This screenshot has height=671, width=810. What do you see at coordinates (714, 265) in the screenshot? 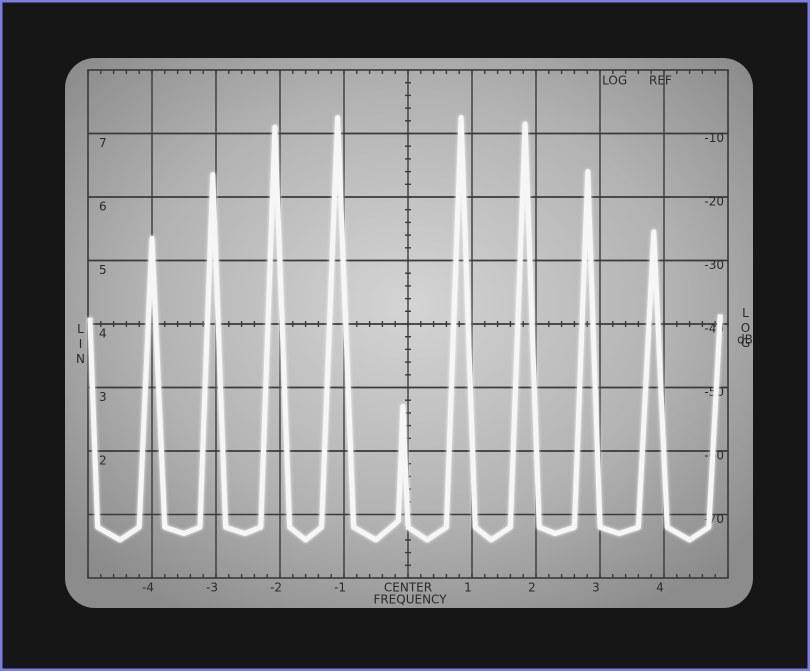
I see `y2-tick-label: -30` at bounding box center [714, 265].